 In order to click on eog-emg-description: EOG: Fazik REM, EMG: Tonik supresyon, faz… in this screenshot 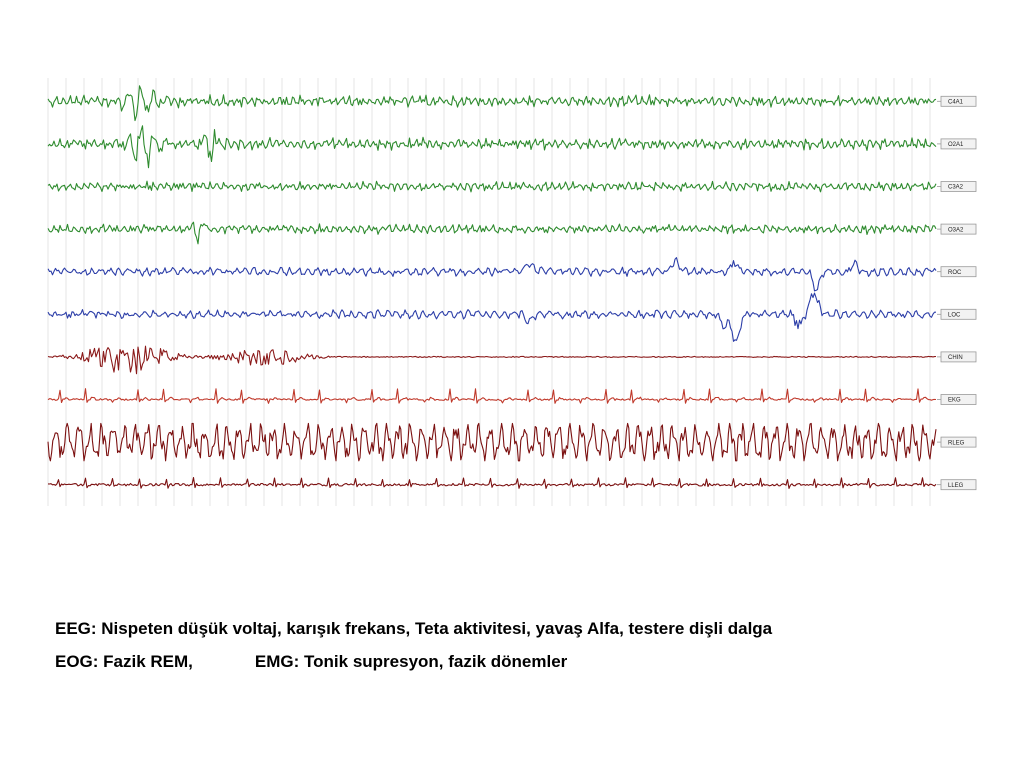, I will do `click(515, 661)`.